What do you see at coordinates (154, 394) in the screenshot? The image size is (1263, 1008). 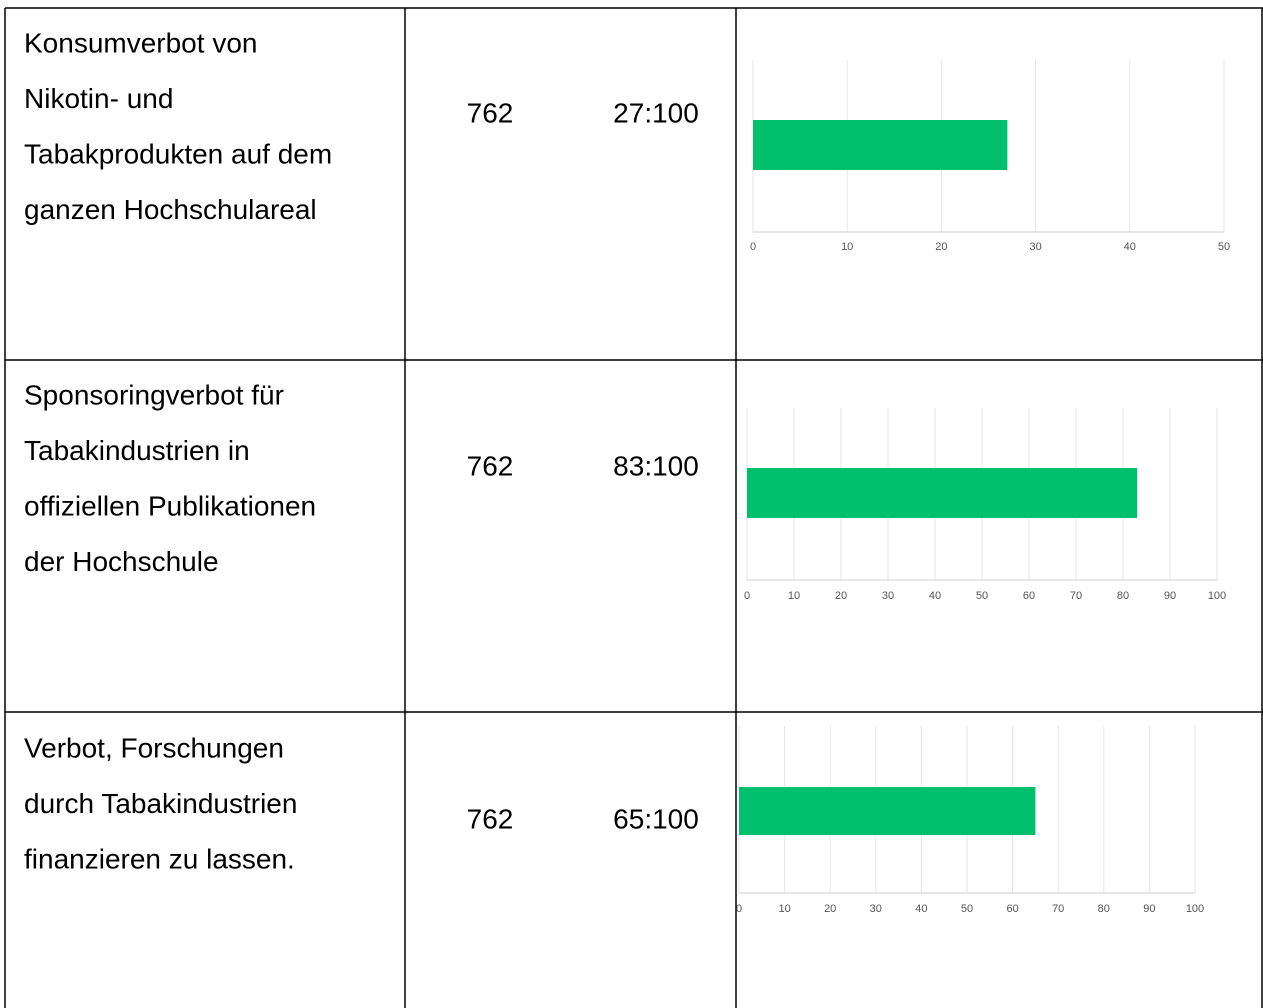 I see `row-label: Sponsoringverbot für` at bounding box center [154, 394].